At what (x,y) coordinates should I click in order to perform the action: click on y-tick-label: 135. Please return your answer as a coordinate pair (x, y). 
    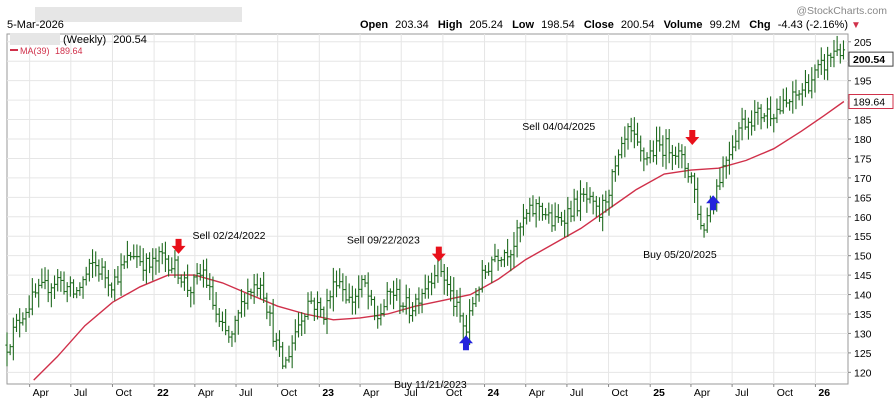
    Looking at the image, I should click on (863, 315).